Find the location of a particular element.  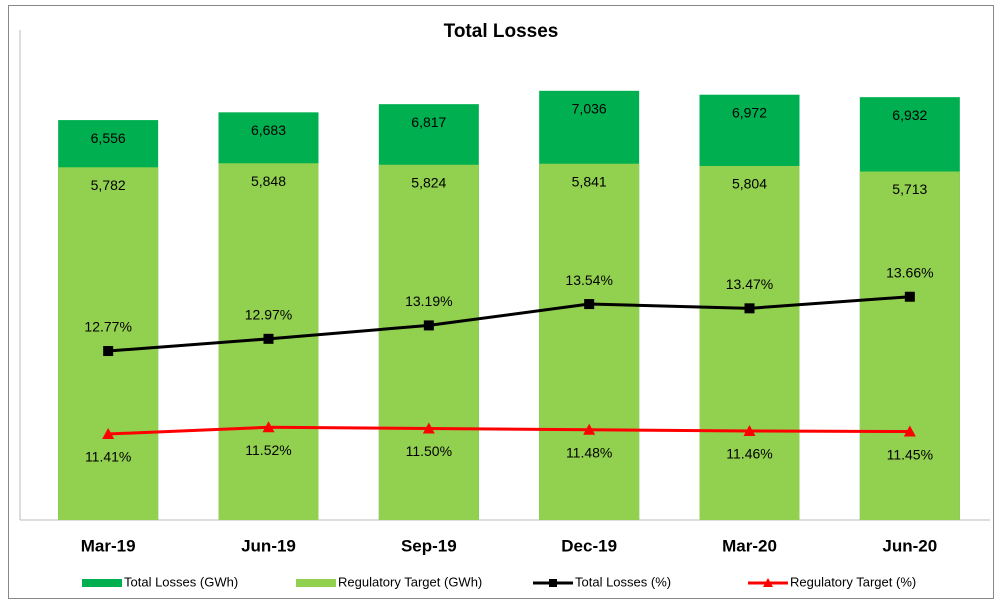

x-tick-label: Mar-20 is located at coordinates (749, 545).